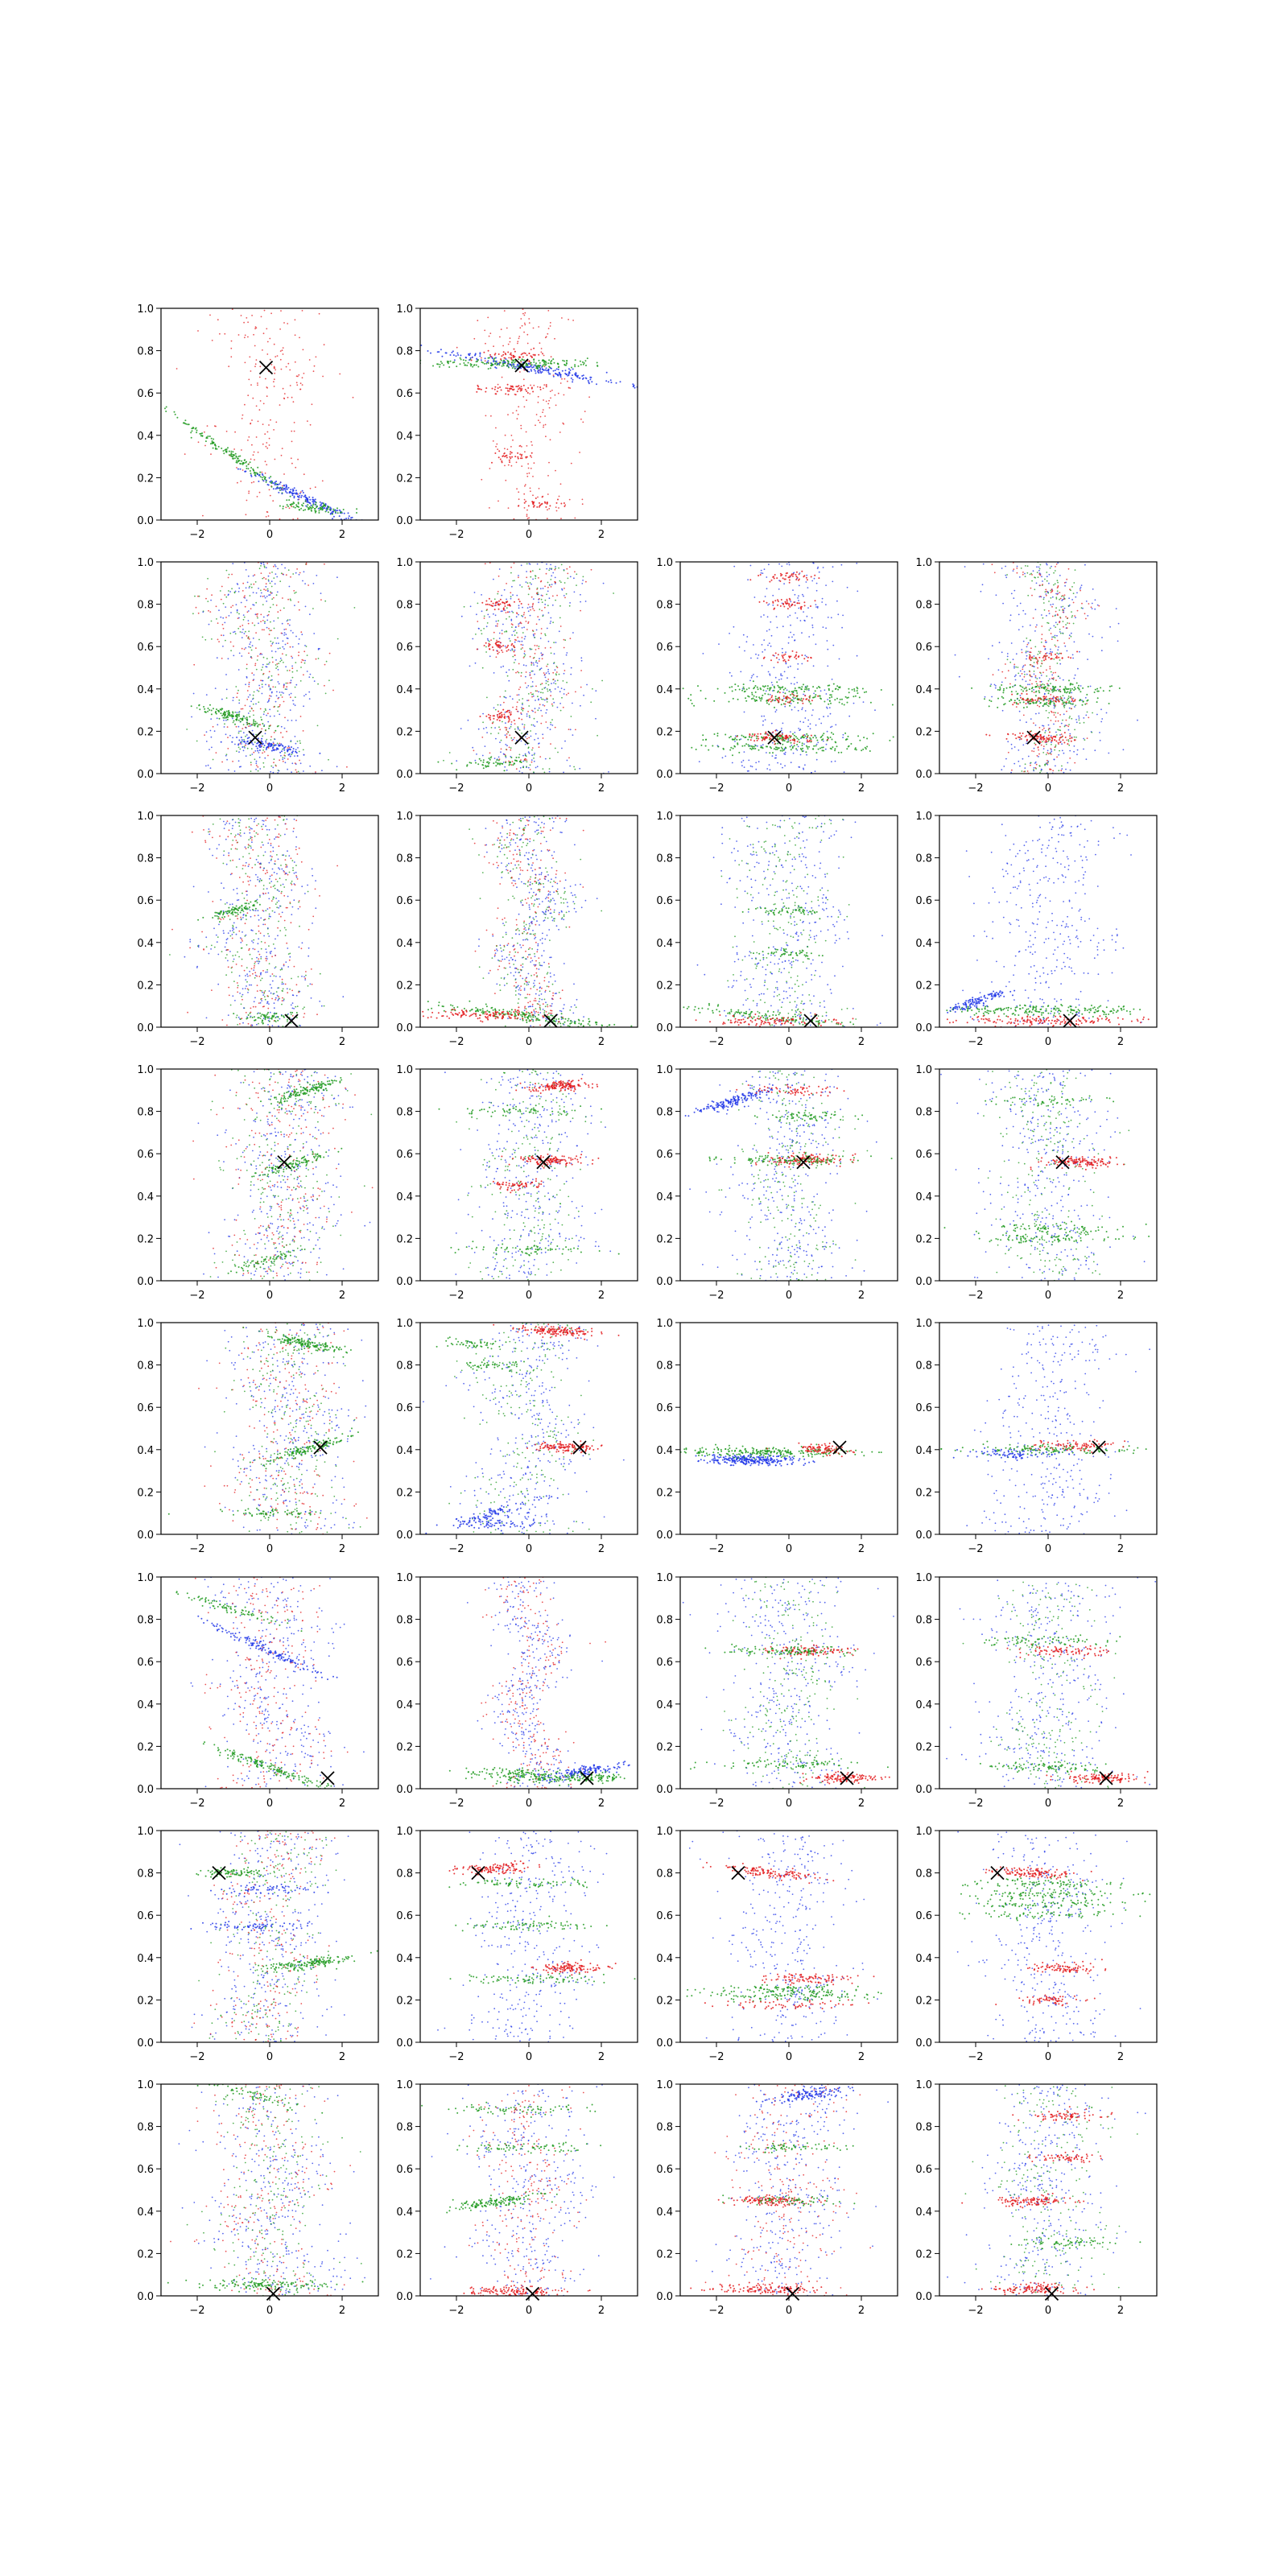  What do you see at coordinates (529, 414) in the screenshot?
I see `scatter-points` at bounding box center [529, 414].